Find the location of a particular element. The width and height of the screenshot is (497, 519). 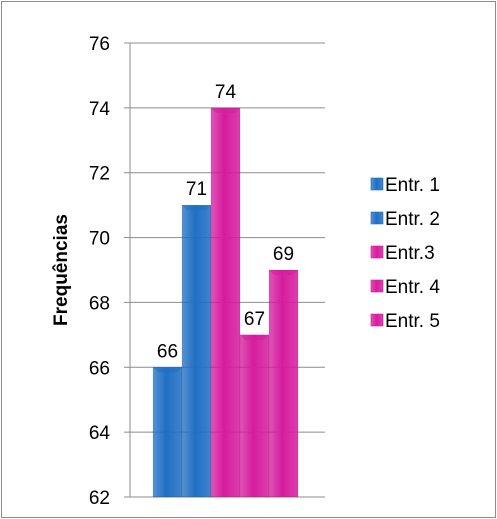

y-tick-label: 70 is located at coordinates (99, 239).